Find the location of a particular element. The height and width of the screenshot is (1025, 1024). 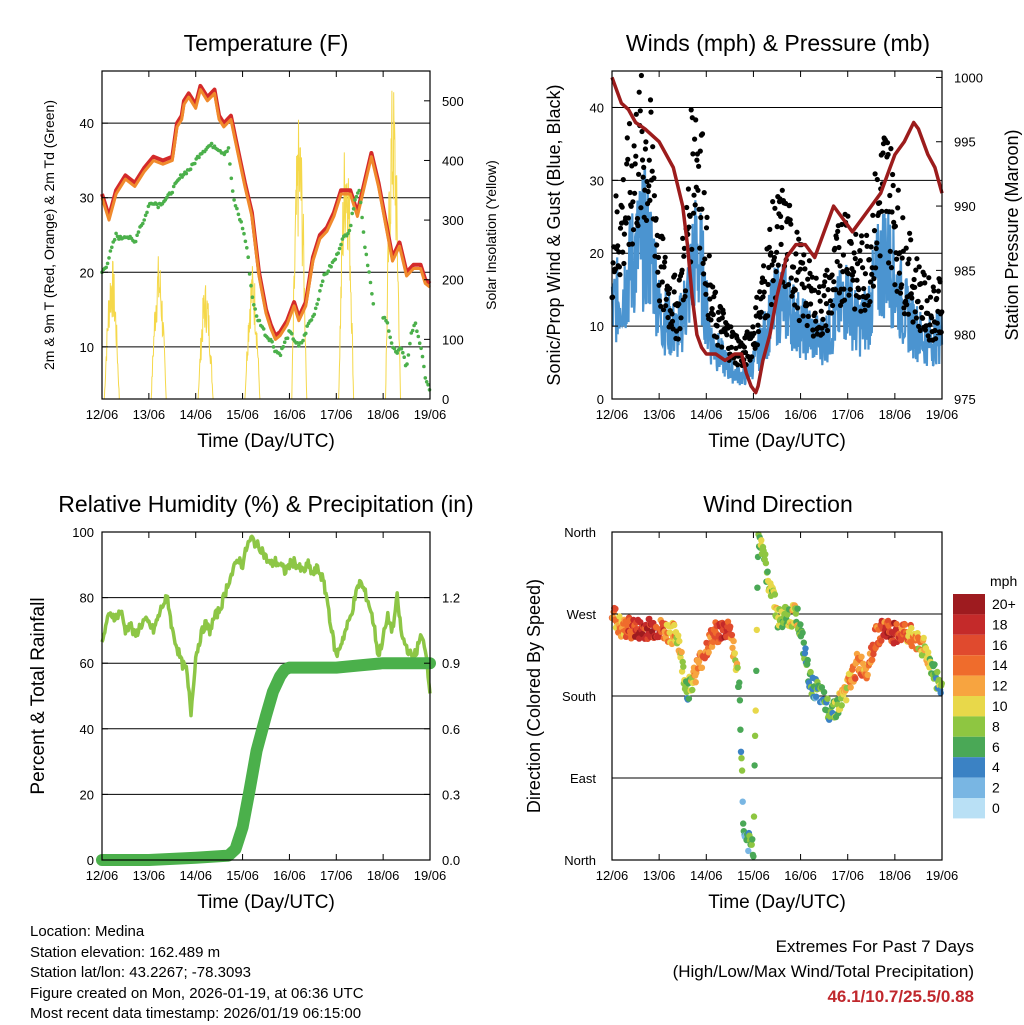

y-tick-label: 40 is located at coordinates (597, 107).